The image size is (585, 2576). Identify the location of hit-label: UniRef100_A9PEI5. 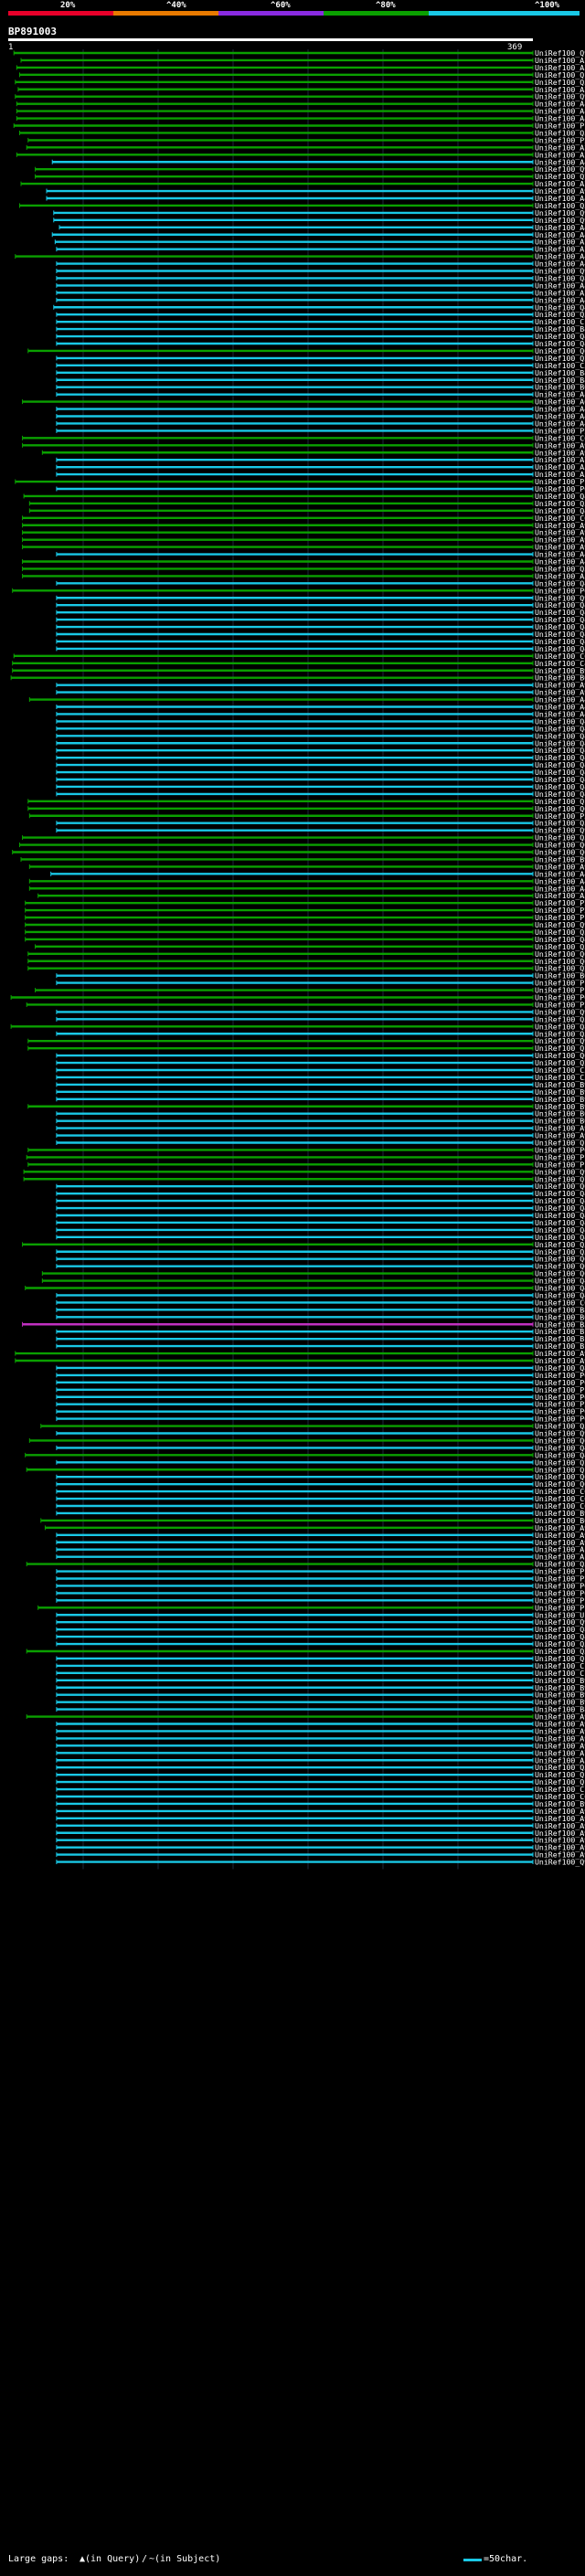
(560, 1542).